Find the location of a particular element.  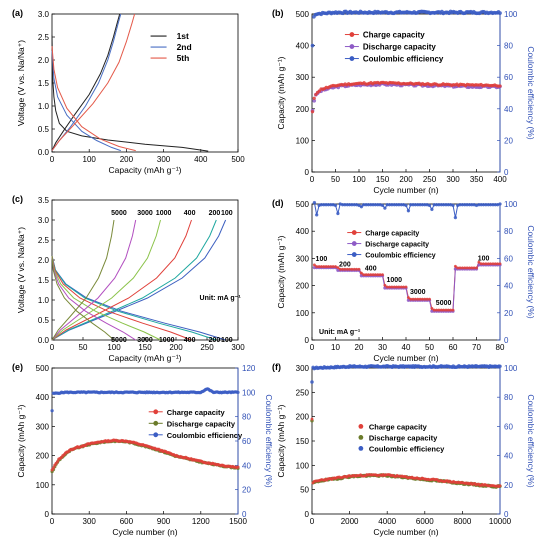

x-tick-label: 350 is located at coordinates (477, 179).